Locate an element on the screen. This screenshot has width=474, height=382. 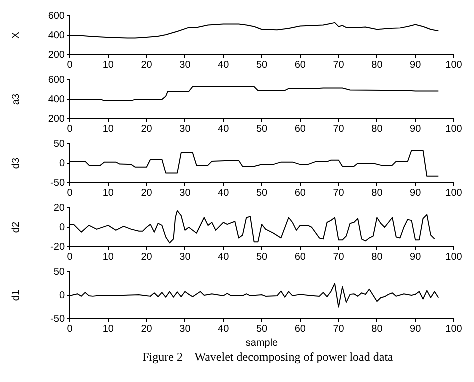
y-axis-title: a3 is located at coordinates (16, 100).